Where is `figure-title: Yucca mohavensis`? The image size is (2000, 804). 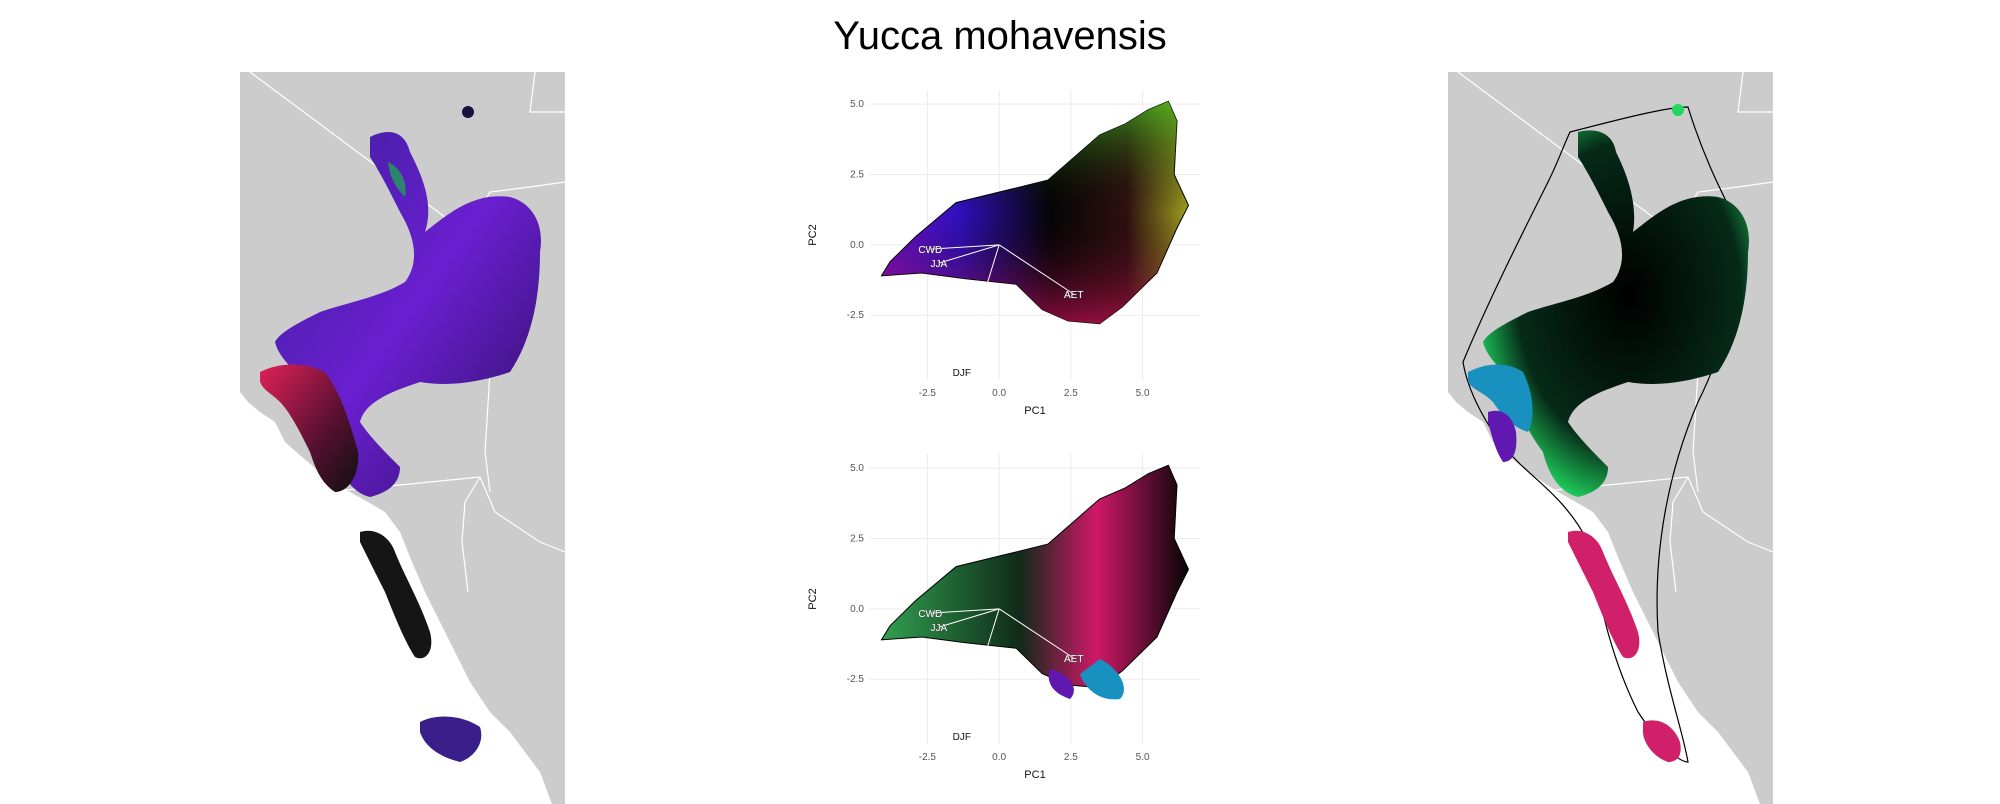
figure-title: Yucca mohavensis is located at coordinates (1000, 36).